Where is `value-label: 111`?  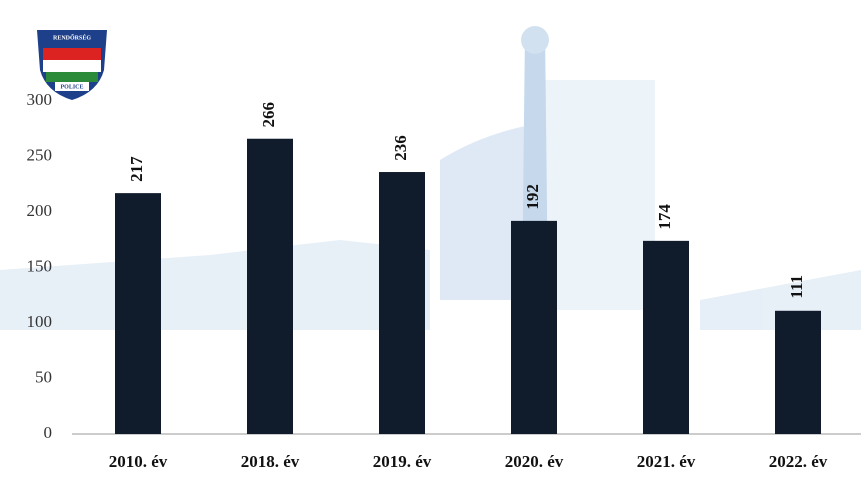
value-label: 111 is located at coordinates (796, 287).